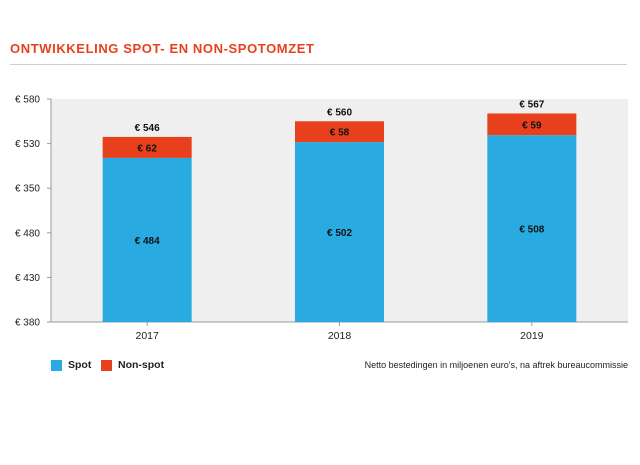 This screenshot has height=465, width=640. I want to click on data-label-spot-2019: € 508, so click(531, 230).